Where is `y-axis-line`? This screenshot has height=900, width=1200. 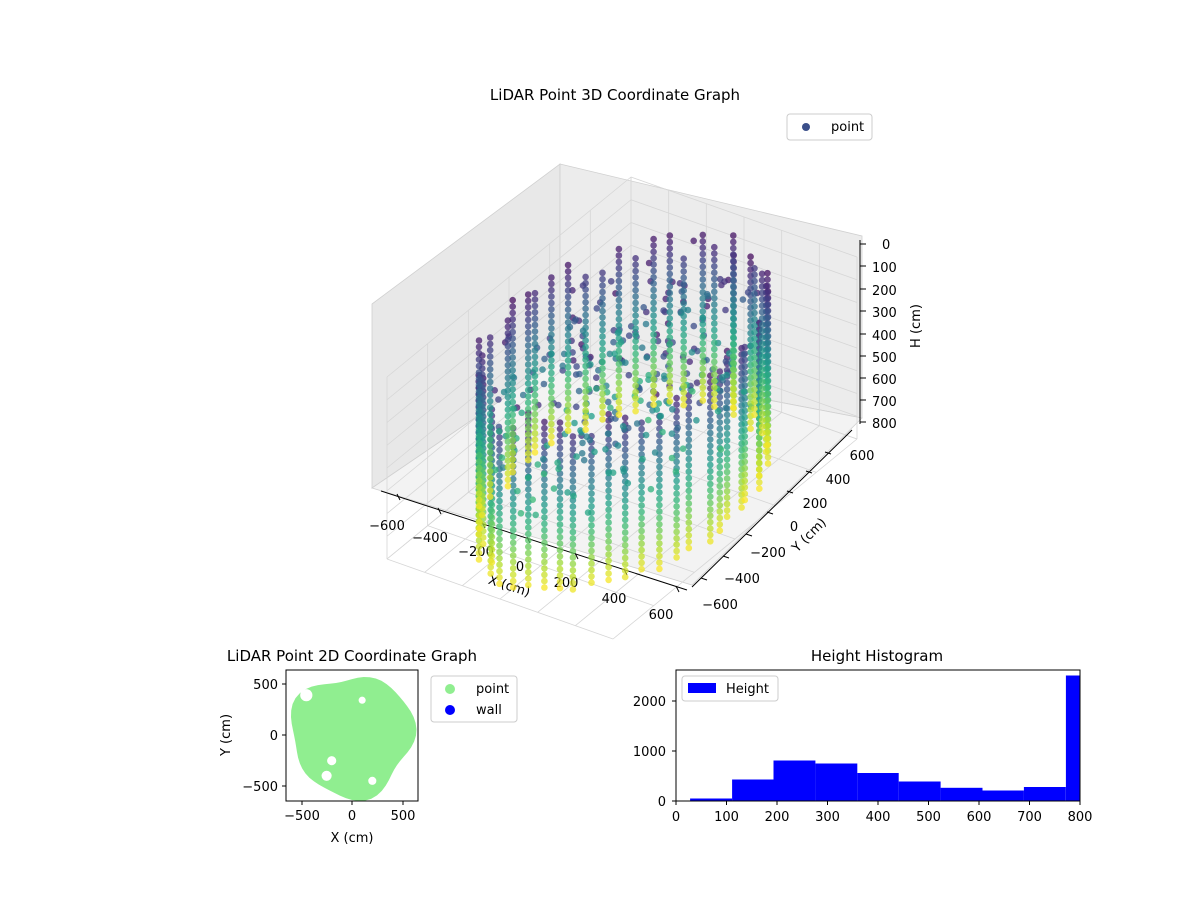 y-axis-line is located at coordinates (772, 508).